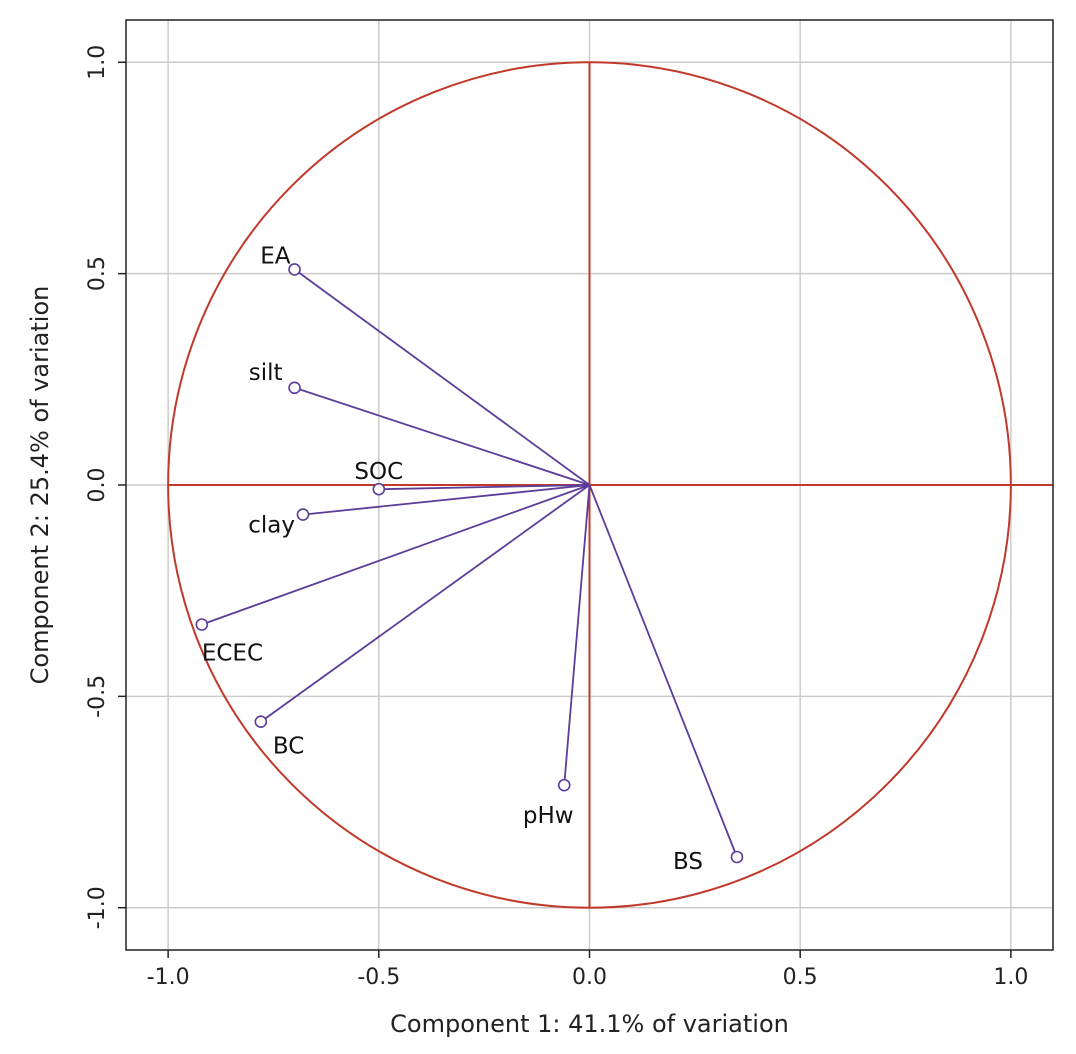 Image resolution: width=1076 pixels, height=1054 pixels. What do you see at coordinates (168, 977) in the screenshot?
I see `x-tick-label: -1.0` at bounding box center [168, 977].